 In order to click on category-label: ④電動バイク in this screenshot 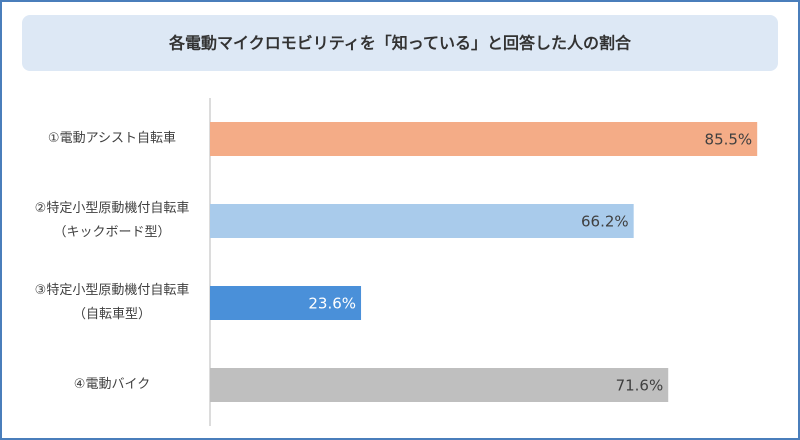, I will do `click(112, 384)`.